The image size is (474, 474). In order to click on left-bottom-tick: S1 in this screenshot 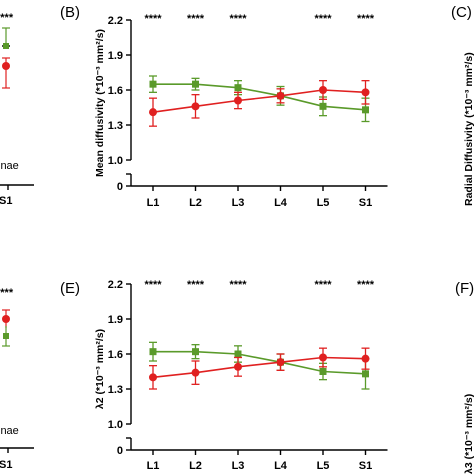, I will do `click(6, 465)`.